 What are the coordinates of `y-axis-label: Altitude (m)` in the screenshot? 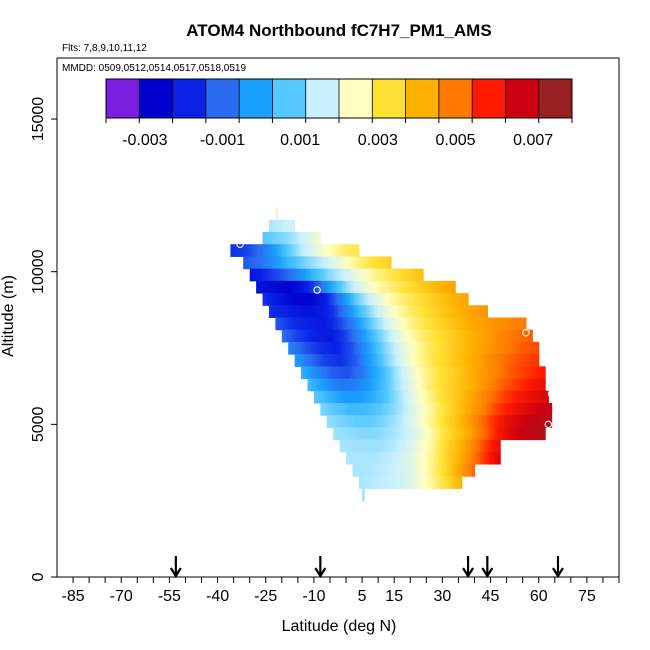 It's located at (8, 316).